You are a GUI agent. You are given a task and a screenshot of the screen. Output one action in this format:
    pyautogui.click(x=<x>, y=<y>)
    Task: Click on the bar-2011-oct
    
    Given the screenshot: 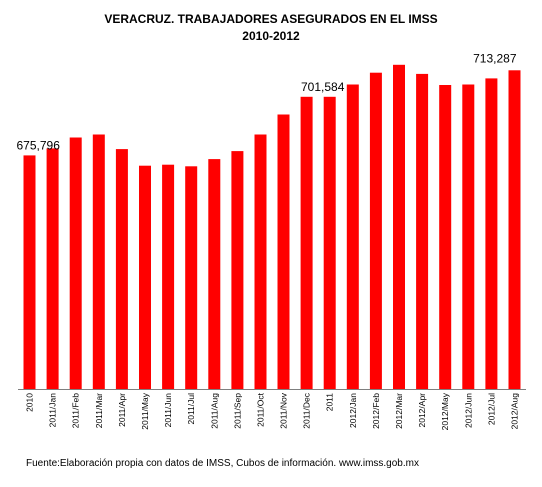 What is the action you would take?
    pyautogui.click(x=260, y=261)
    